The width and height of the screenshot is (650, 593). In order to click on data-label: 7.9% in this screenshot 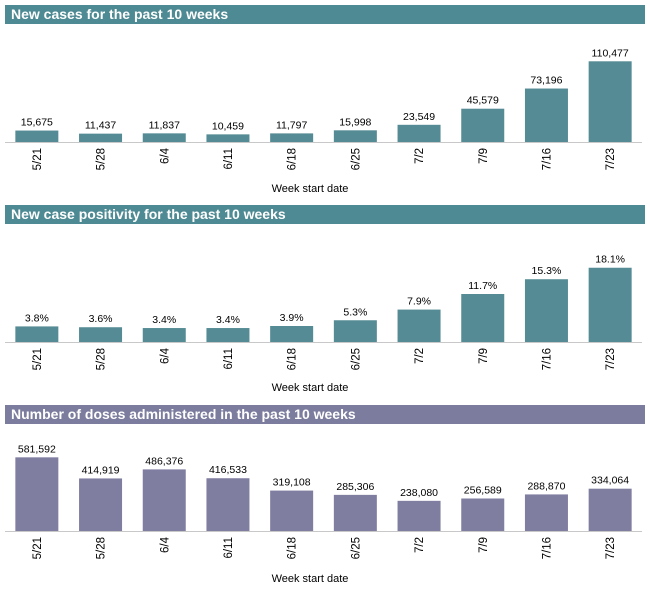, I will do `click(419, 302)`.